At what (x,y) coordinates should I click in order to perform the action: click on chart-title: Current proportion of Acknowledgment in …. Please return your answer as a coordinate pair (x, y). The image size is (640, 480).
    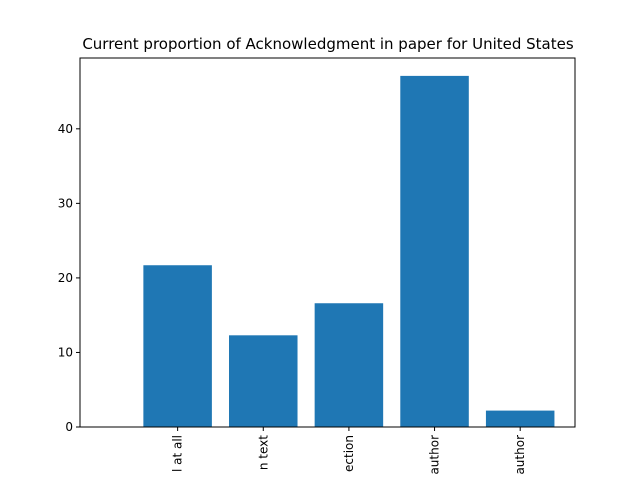
    Looking at the image, I should click on (328, 44).